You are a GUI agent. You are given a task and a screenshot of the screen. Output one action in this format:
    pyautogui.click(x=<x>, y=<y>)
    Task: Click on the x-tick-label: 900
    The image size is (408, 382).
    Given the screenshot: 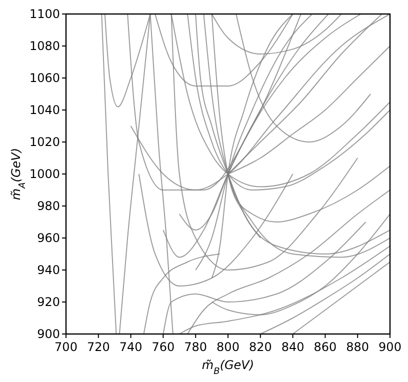 What is the action you would take?
    pyautogui.click(x=390, y=347)
    